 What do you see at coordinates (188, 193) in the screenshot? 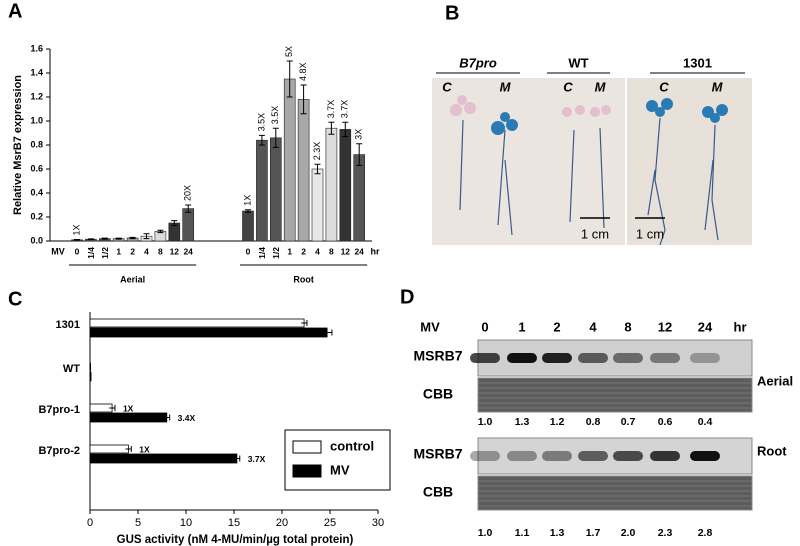
I see `fold-label: 20X` at bounding box center [188, 193].